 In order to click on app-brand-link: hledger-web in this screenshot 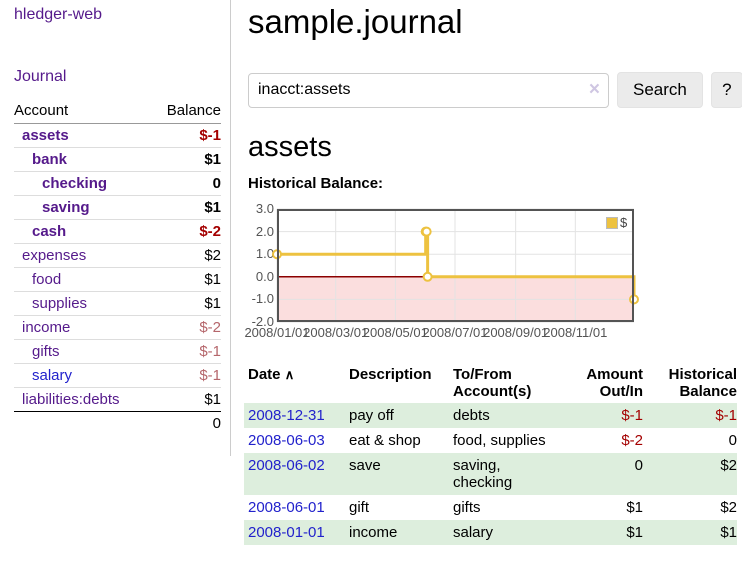, I will do `click(58, 14)`.